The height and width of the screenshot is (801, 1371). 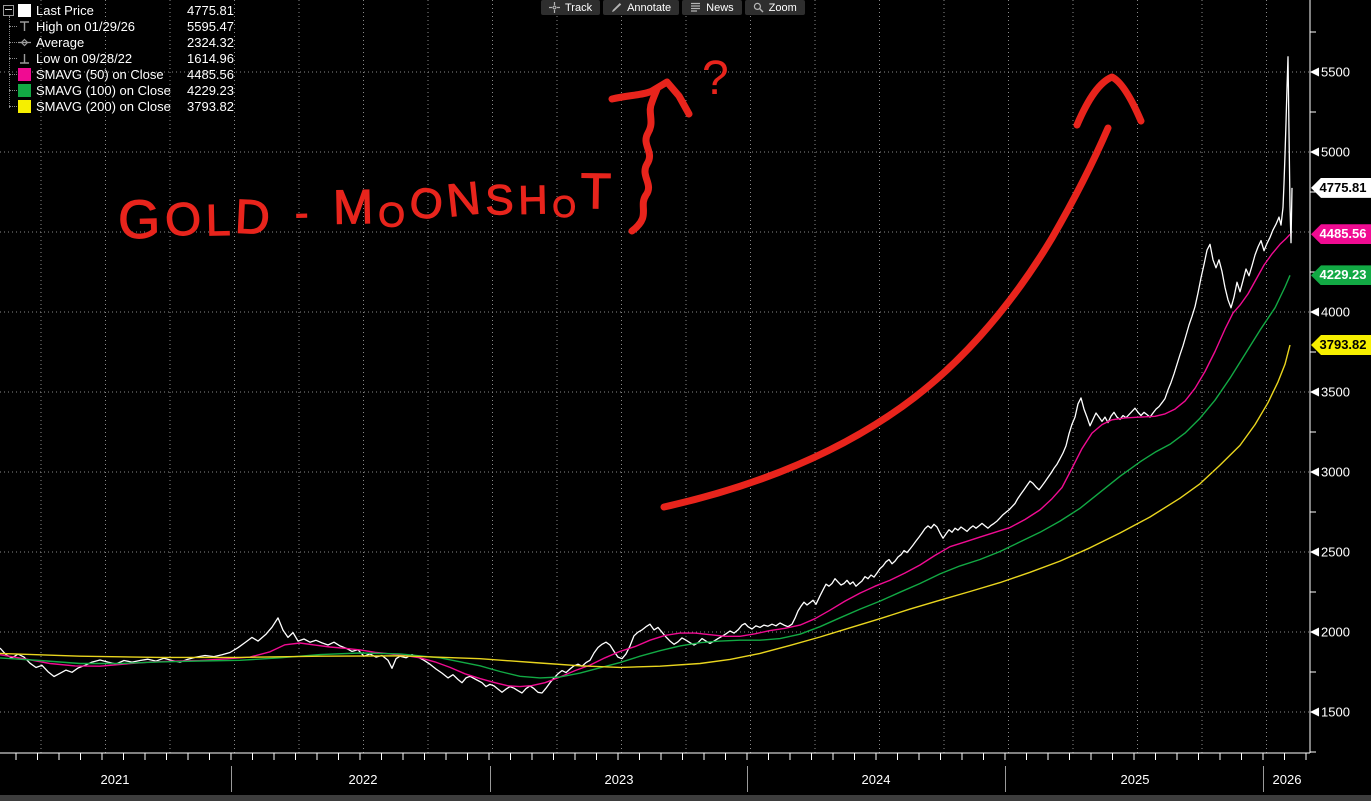 I want to click on y-axis-label: 3500, so click(x=1335, y=392).